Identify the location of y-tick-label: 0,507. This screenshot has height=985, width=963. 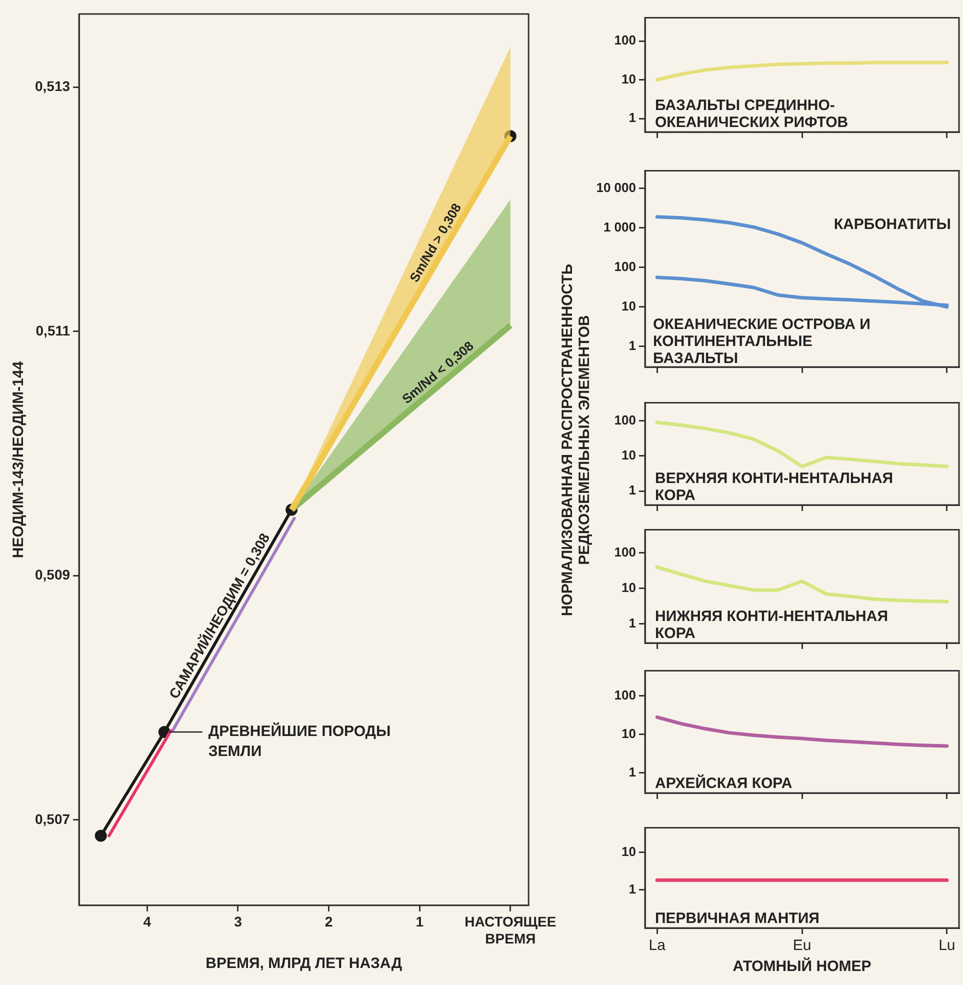
(52, 818).